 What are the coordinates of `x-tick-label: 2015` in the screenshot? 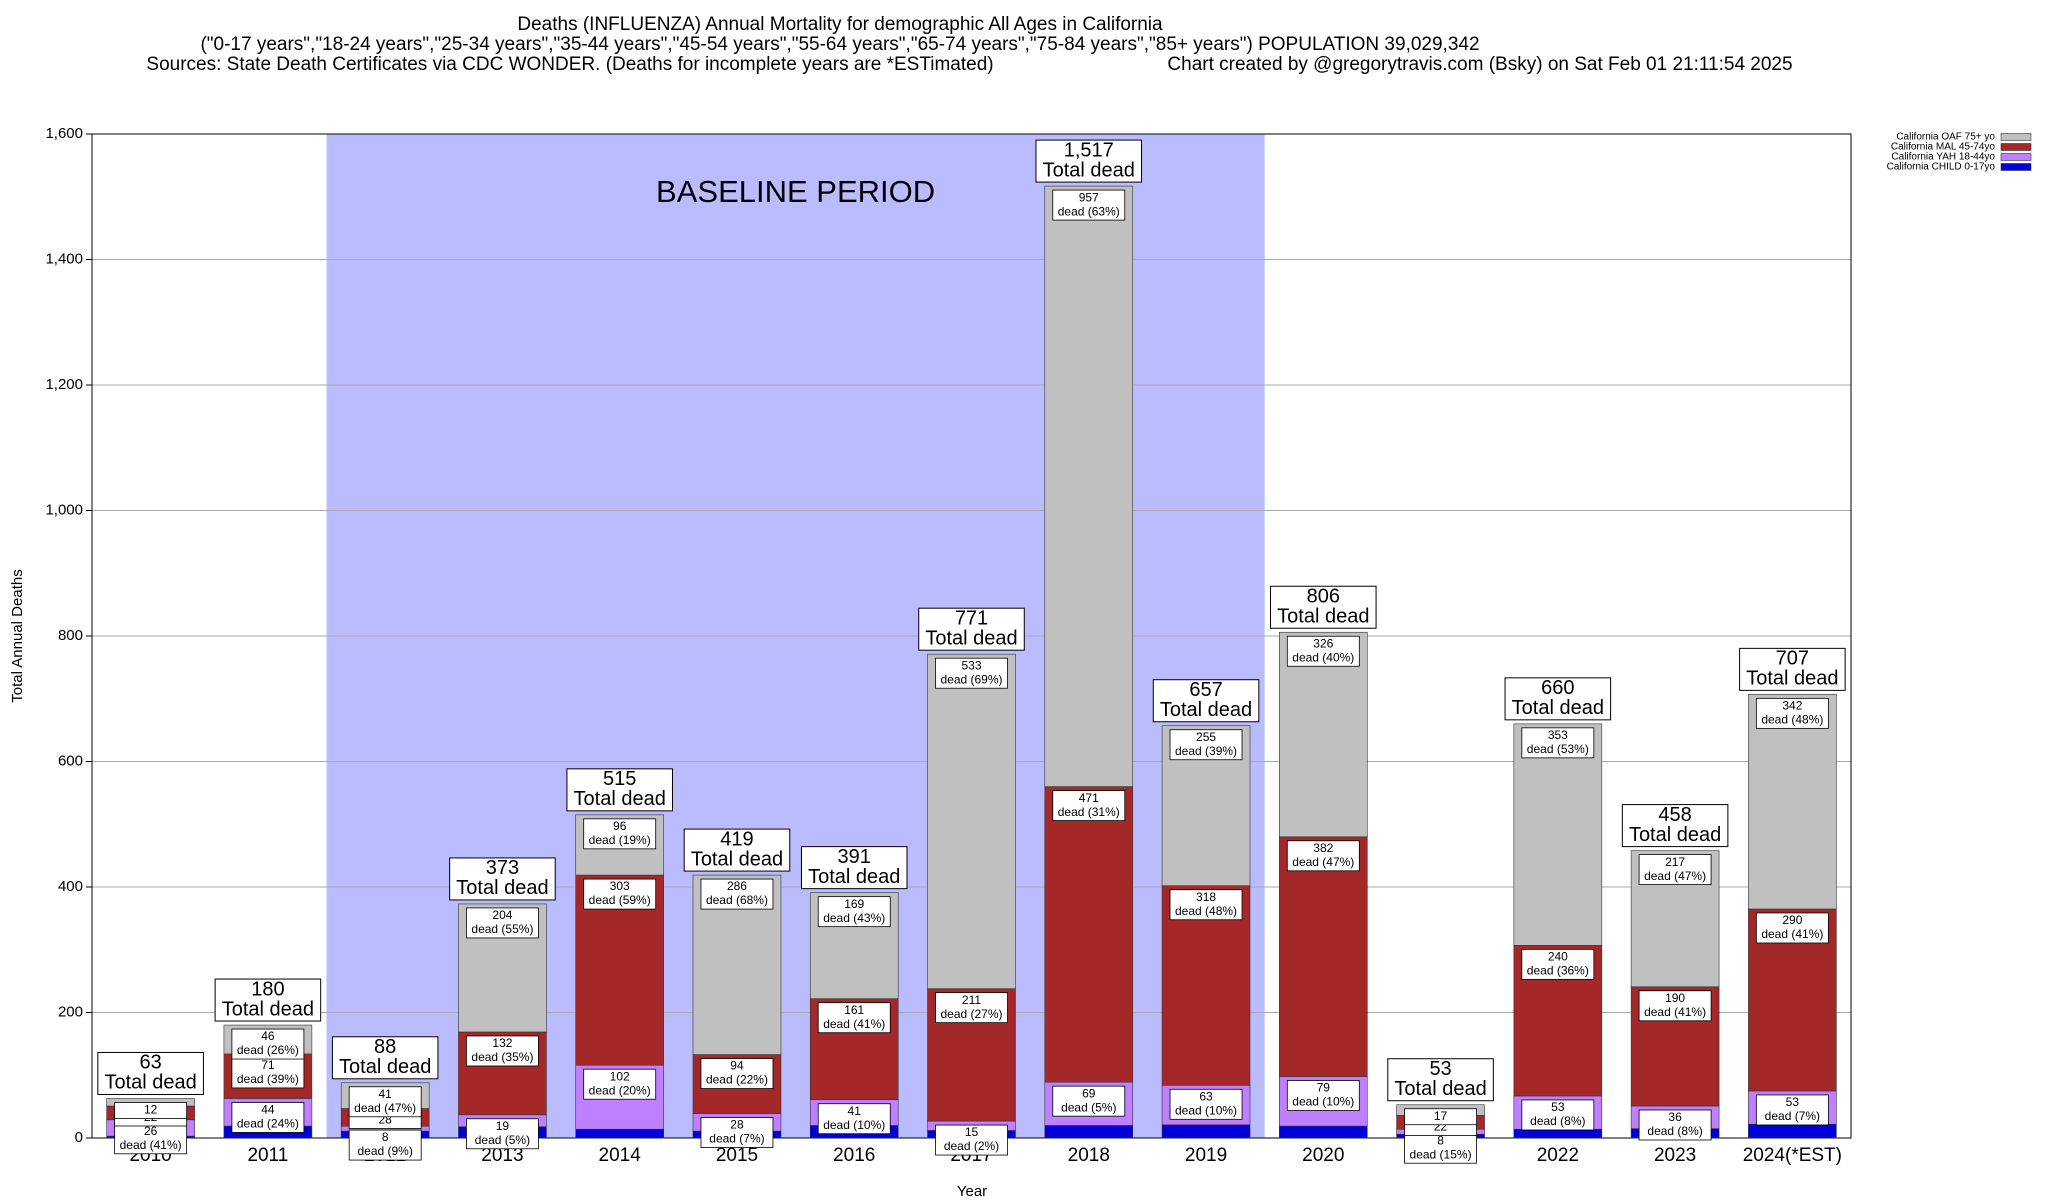 It's located at (737, 1155).